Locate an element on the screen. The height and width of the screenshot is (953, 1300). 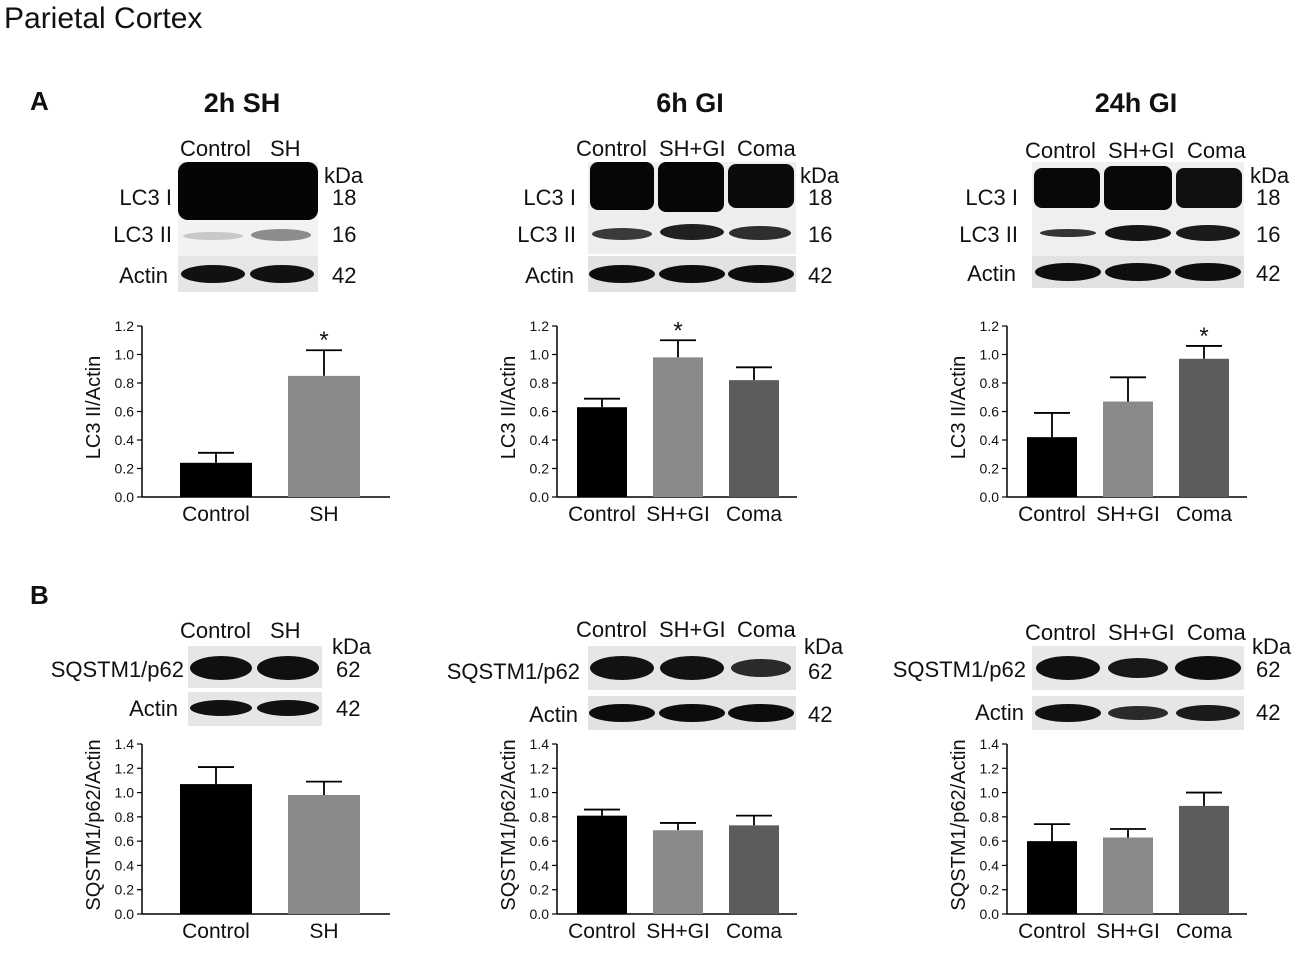
x-tick-label: SH is located at coordinates (323, 514).